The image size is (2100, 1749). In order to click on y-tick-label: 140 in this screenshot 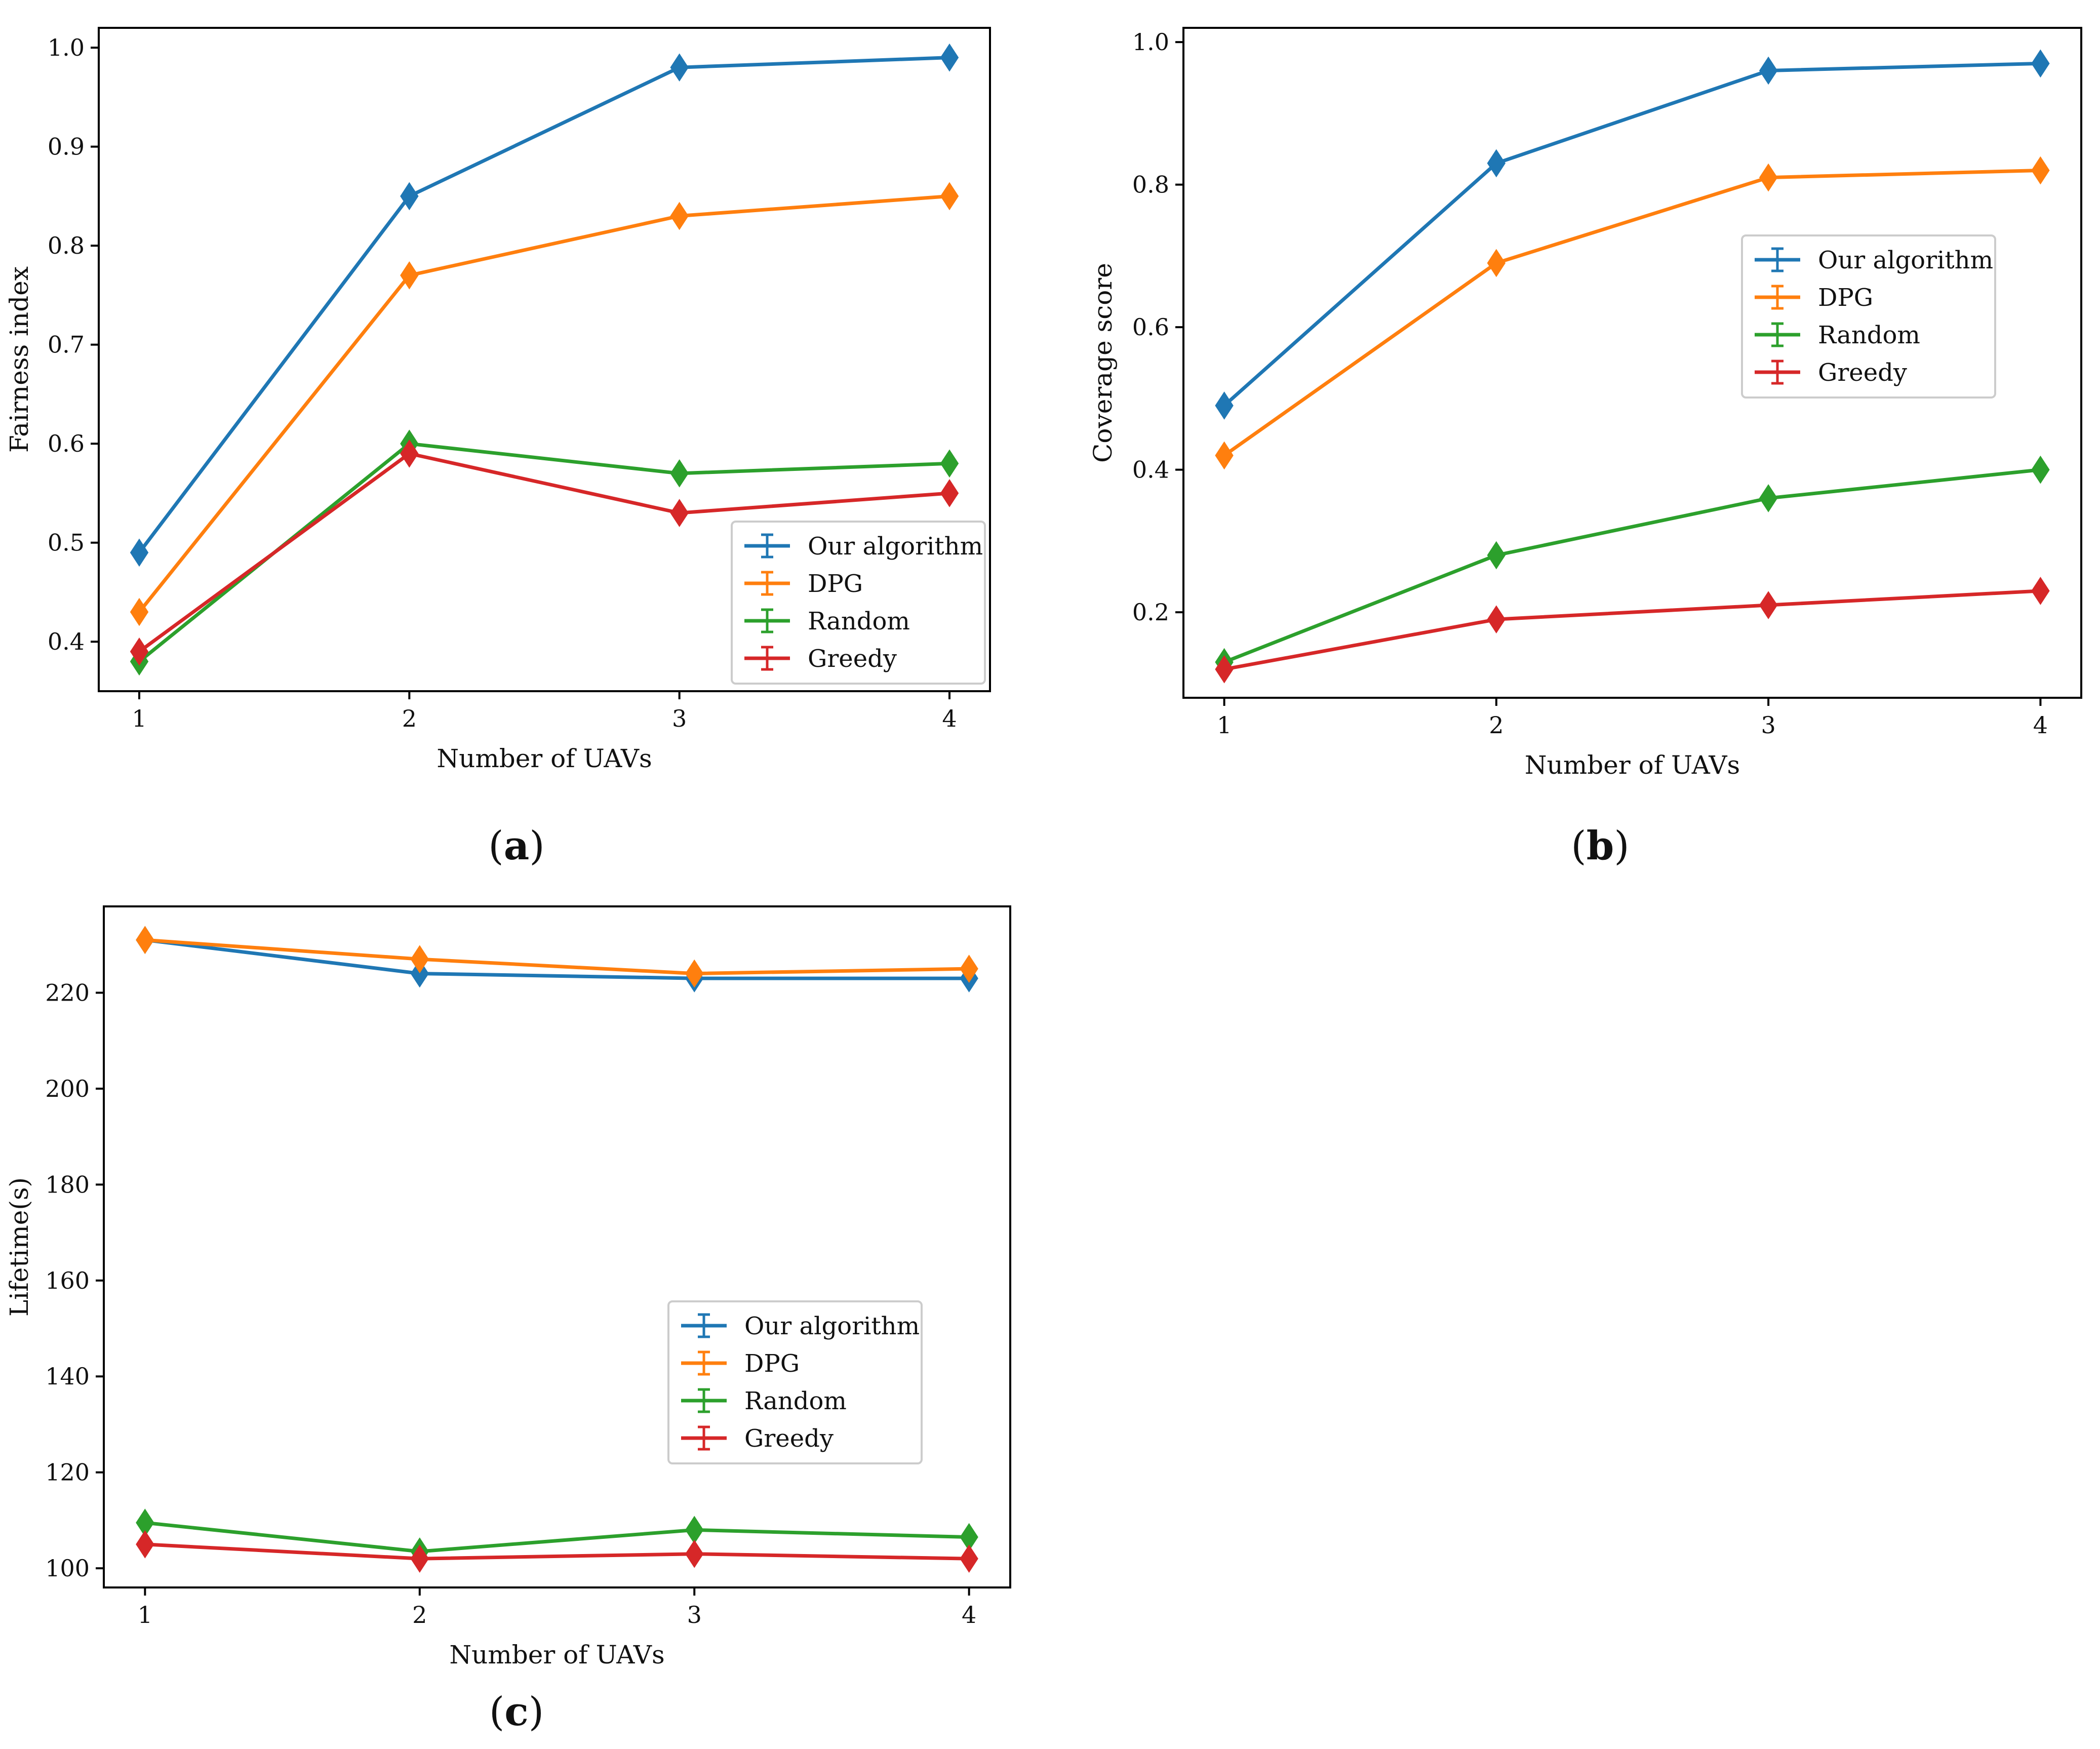, I will do `click(67, 1376)`.